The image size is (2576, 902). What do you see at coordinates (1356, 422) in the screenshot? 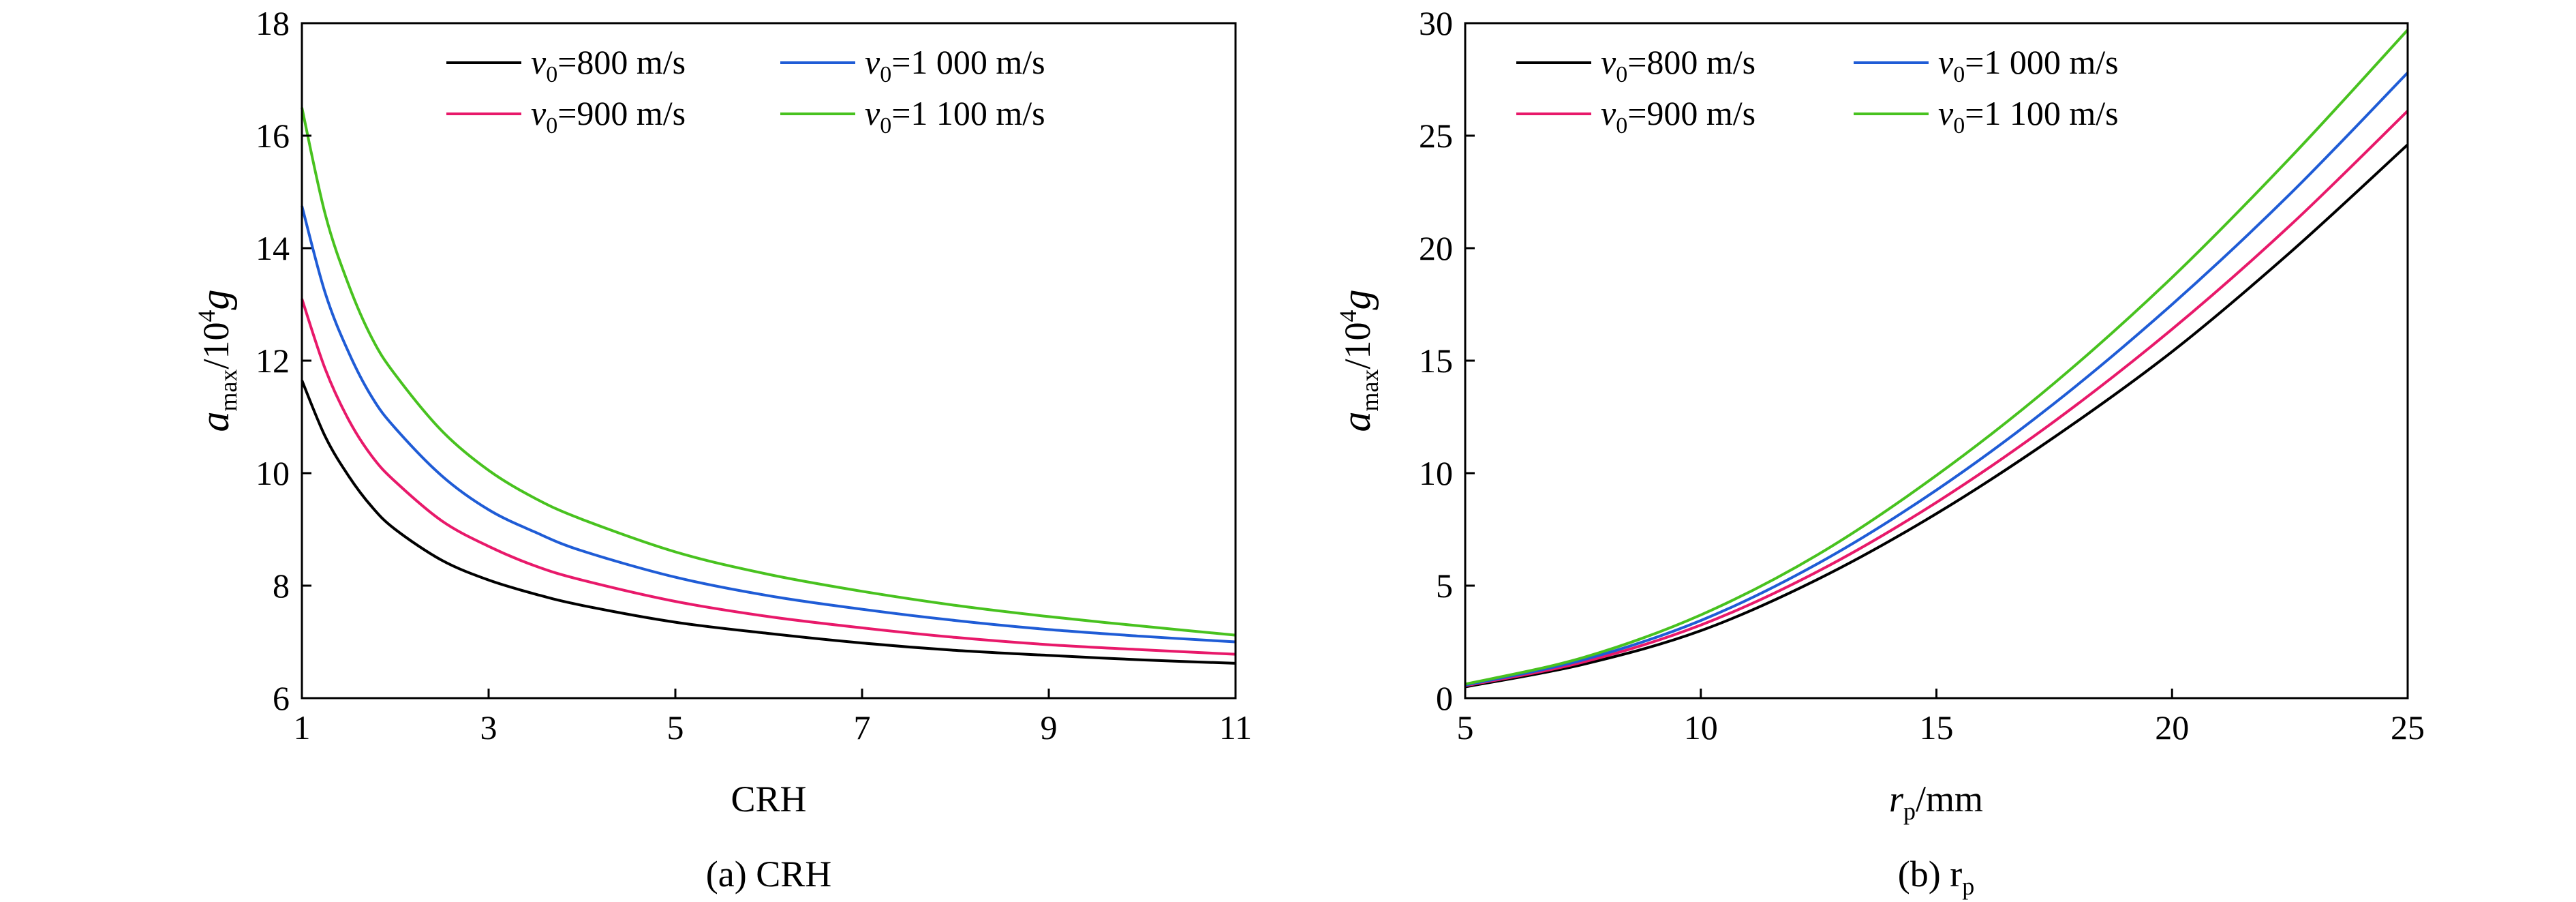
I see `y-label-b-main: a` at bounding box center [1356, 422].